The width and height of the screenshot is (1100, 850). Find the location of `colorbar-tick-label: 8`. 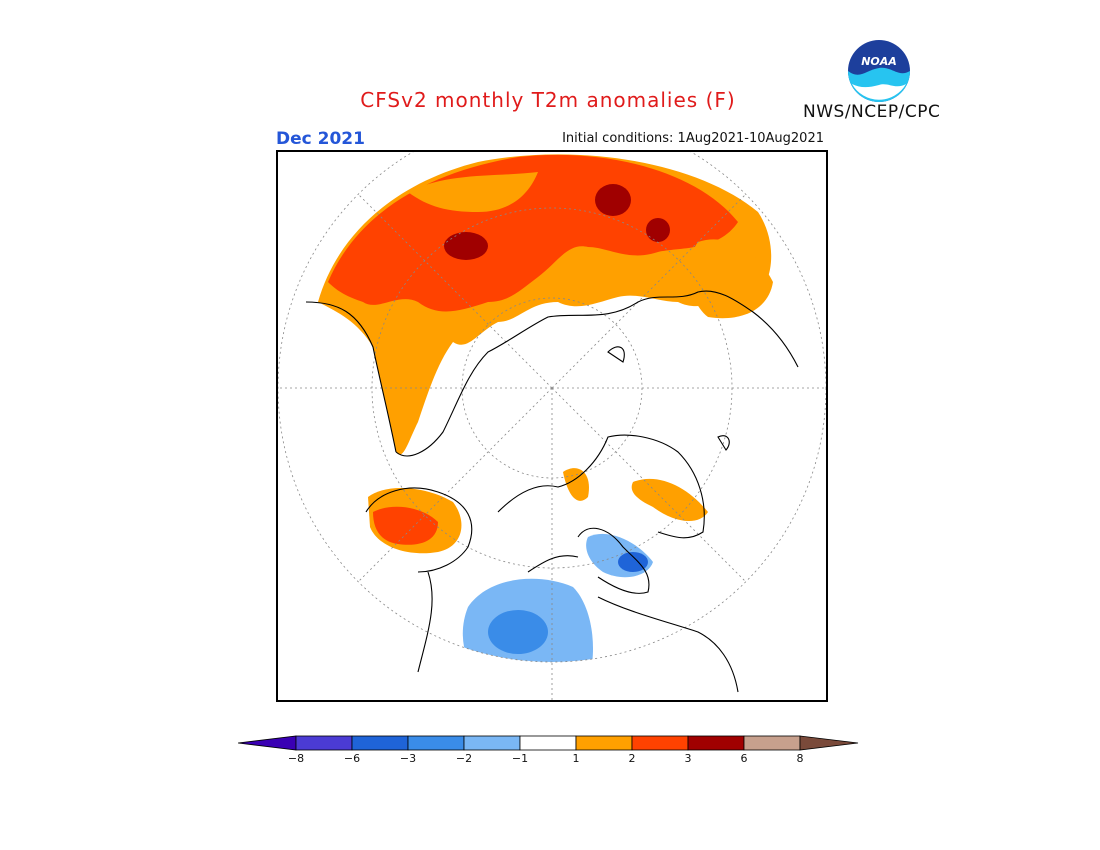

colorbar-tick-label: 8 is located at coordinates (800, 758).